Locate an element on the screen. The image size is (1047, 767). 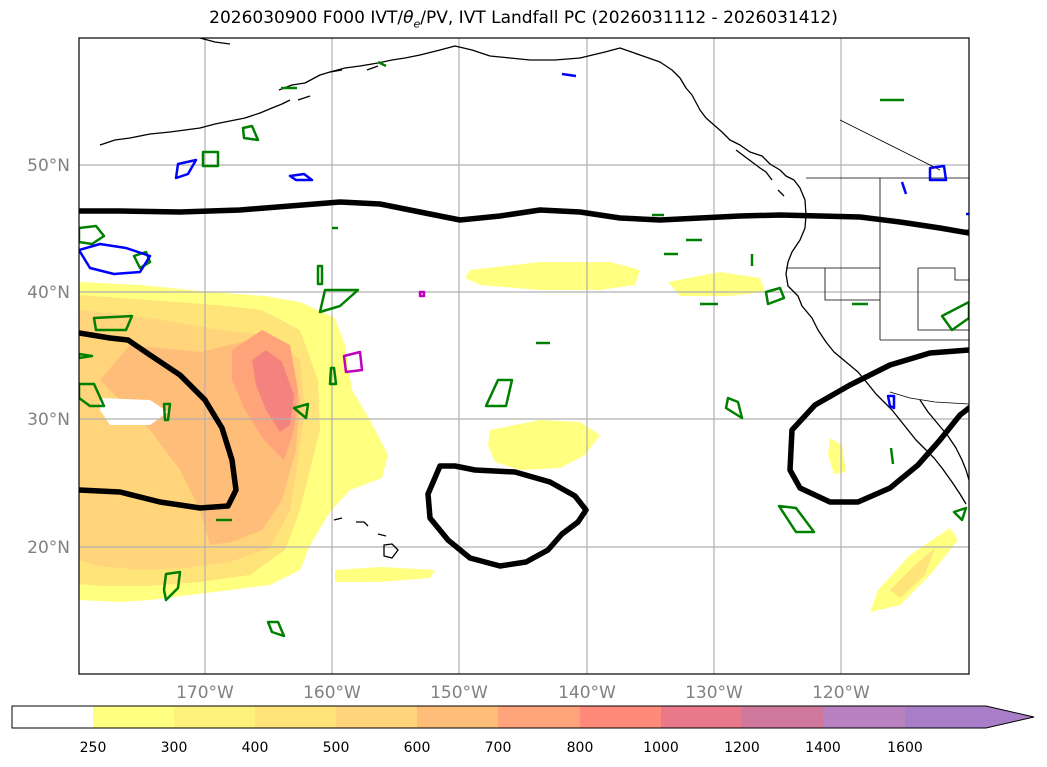
border-us-mexico is located at coordinates (929, 398).